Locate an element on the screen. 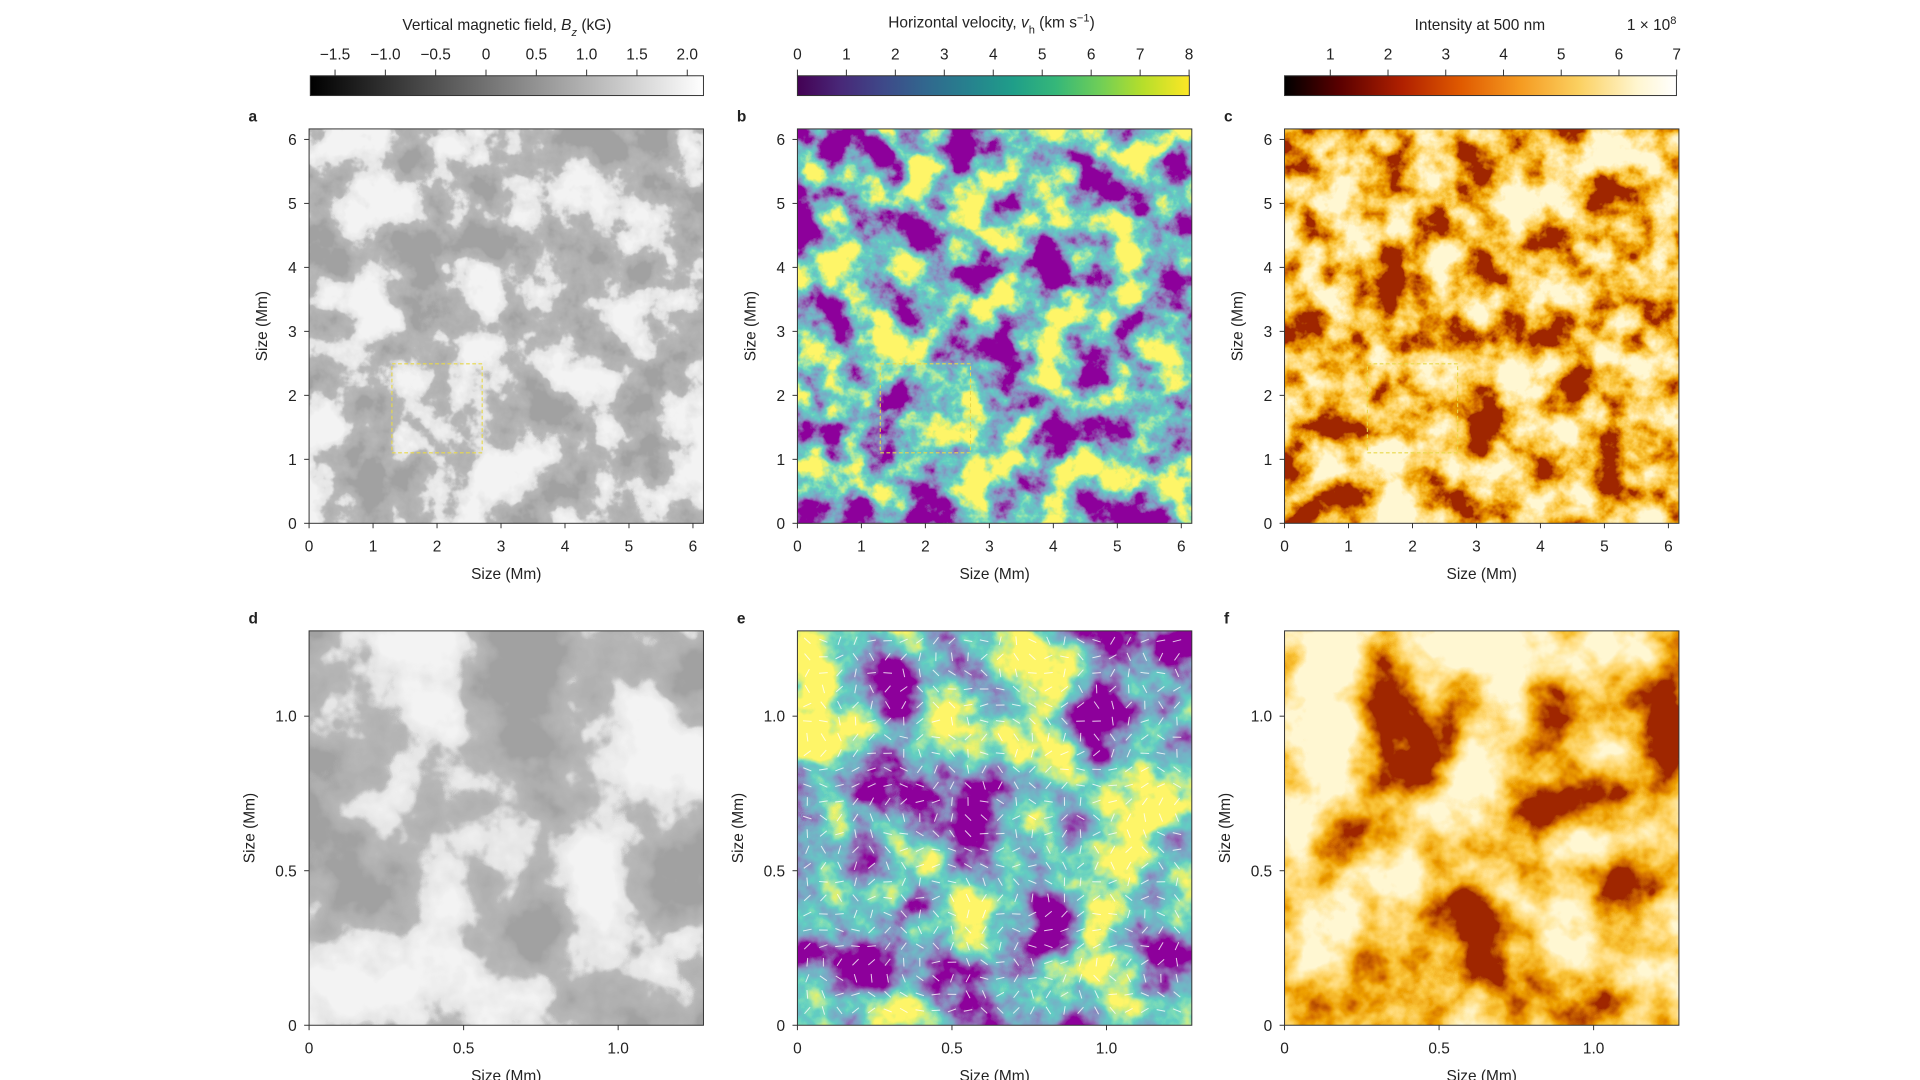 The image size is (1920, 1080). label-part: (km s is located at coordinates (1056, 23).